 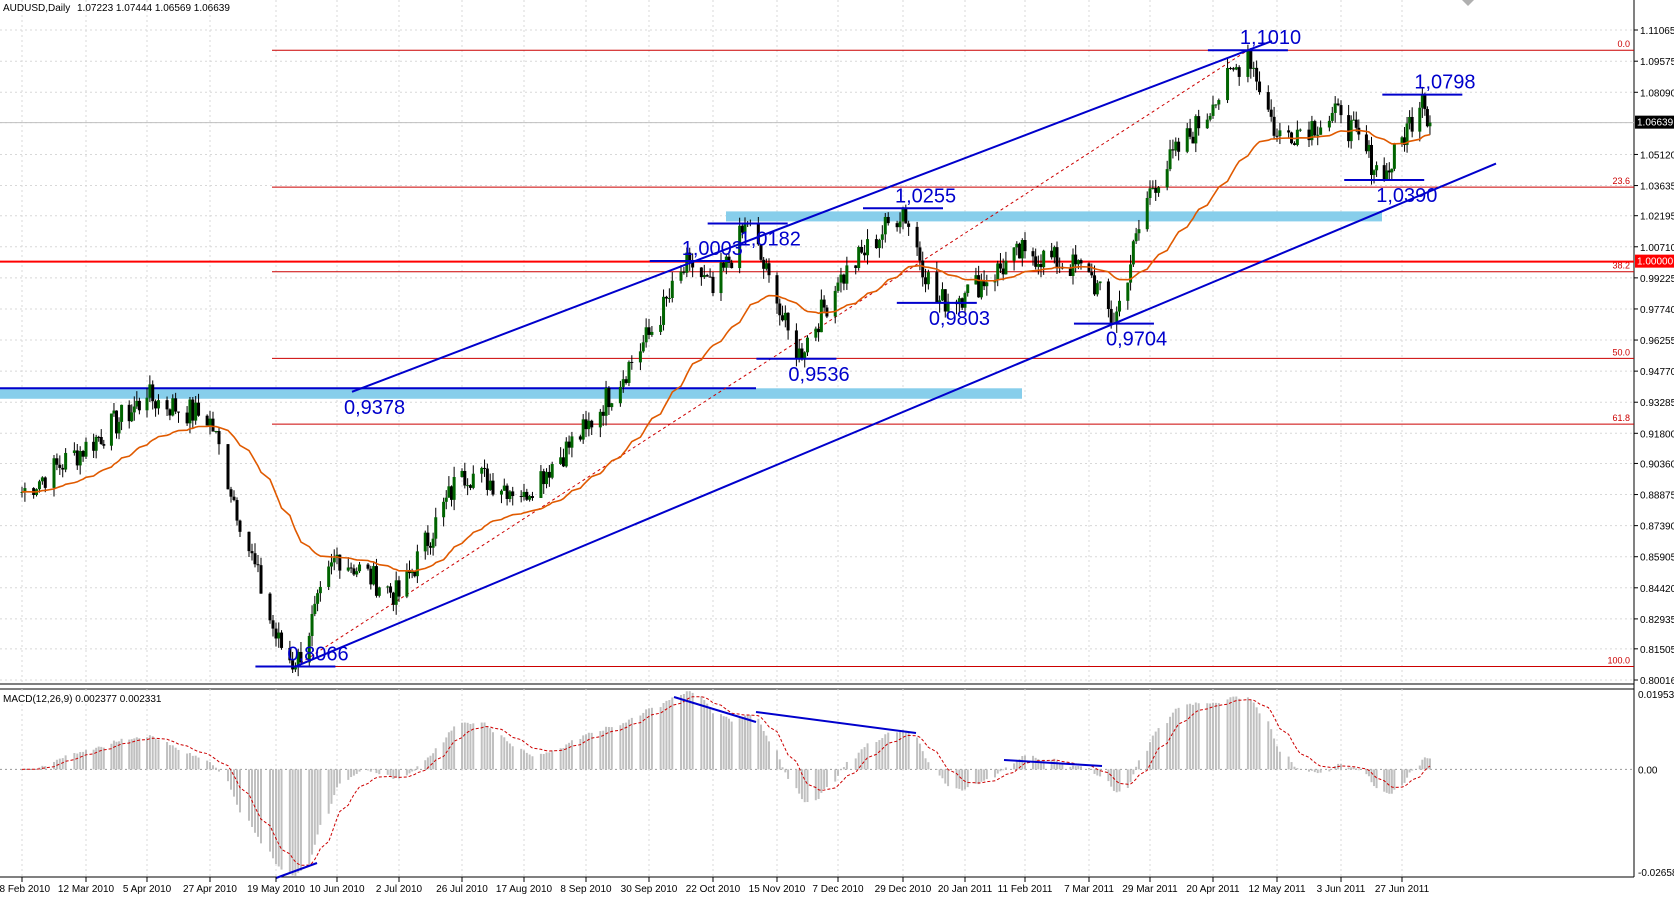 I want to click on price-axis-label: 0.80016, so click(x=1657, y=681).